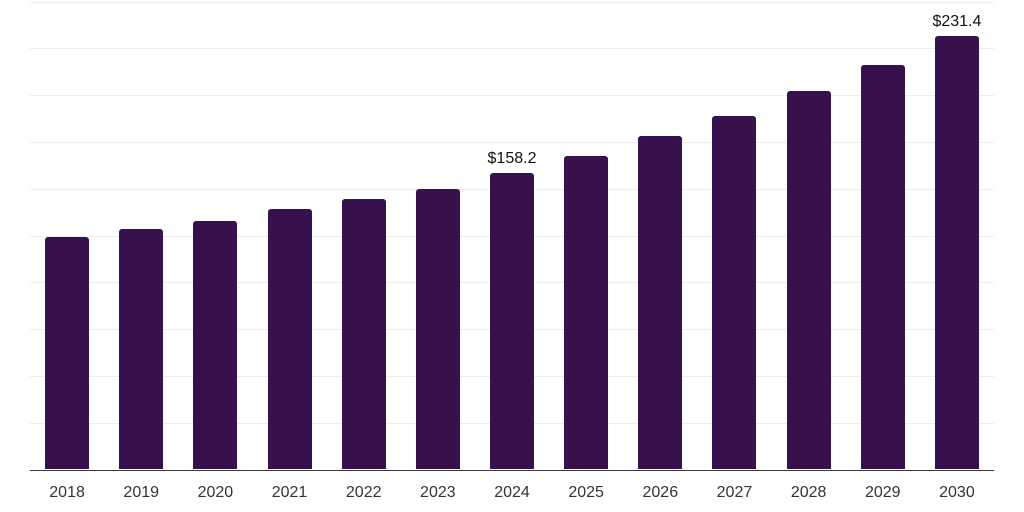  Describe the element at coordinates (586, 313) in the screenshot. I see `bar-2025` at that location.